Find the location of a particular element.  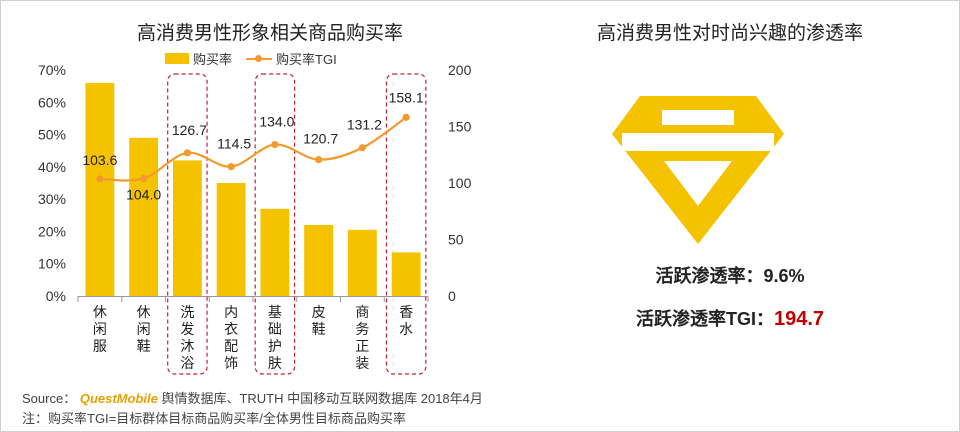

tgi-data-label: 134.0 is located at coordinates (276, 122).